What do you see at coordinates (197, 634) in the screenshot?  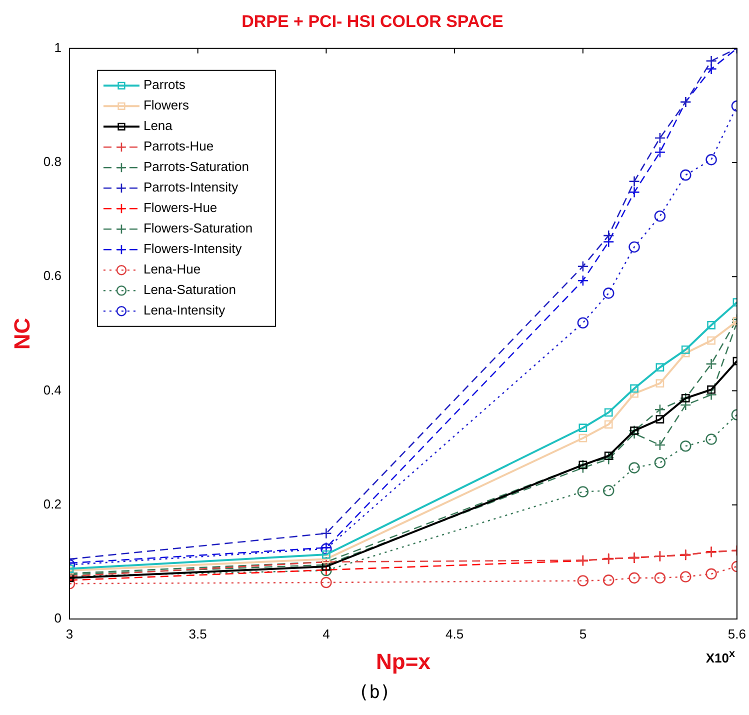 I see `x-tick-label: 3.5` at bounding box center [197, 634].